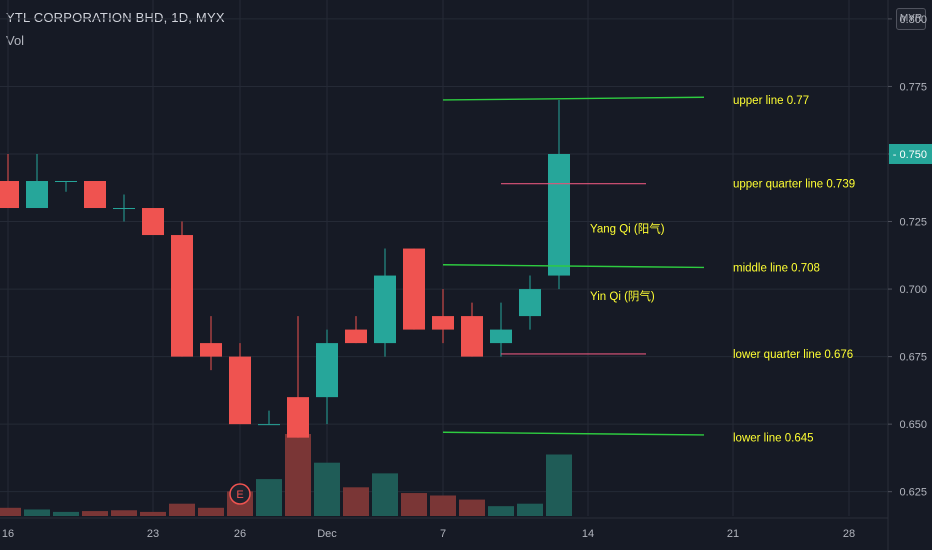 The image size is (932, 550). I want to click on x-tick-label: 14, so click(588, 534).